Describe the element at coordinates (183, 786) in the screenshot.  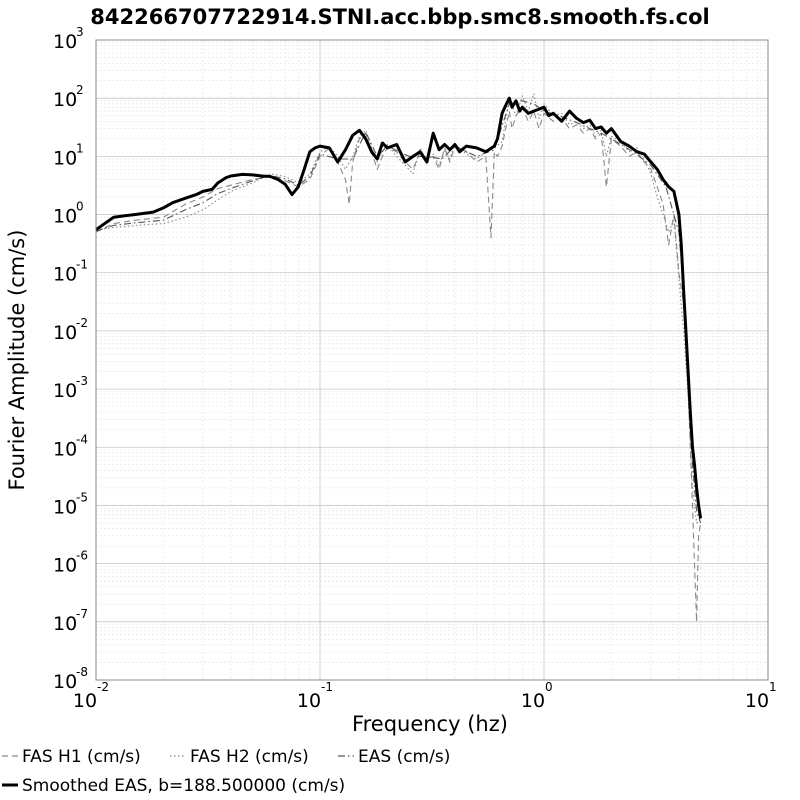
I see `legend-label: Smoothed EAS, b=188.500000 (cm/s)` at that location.